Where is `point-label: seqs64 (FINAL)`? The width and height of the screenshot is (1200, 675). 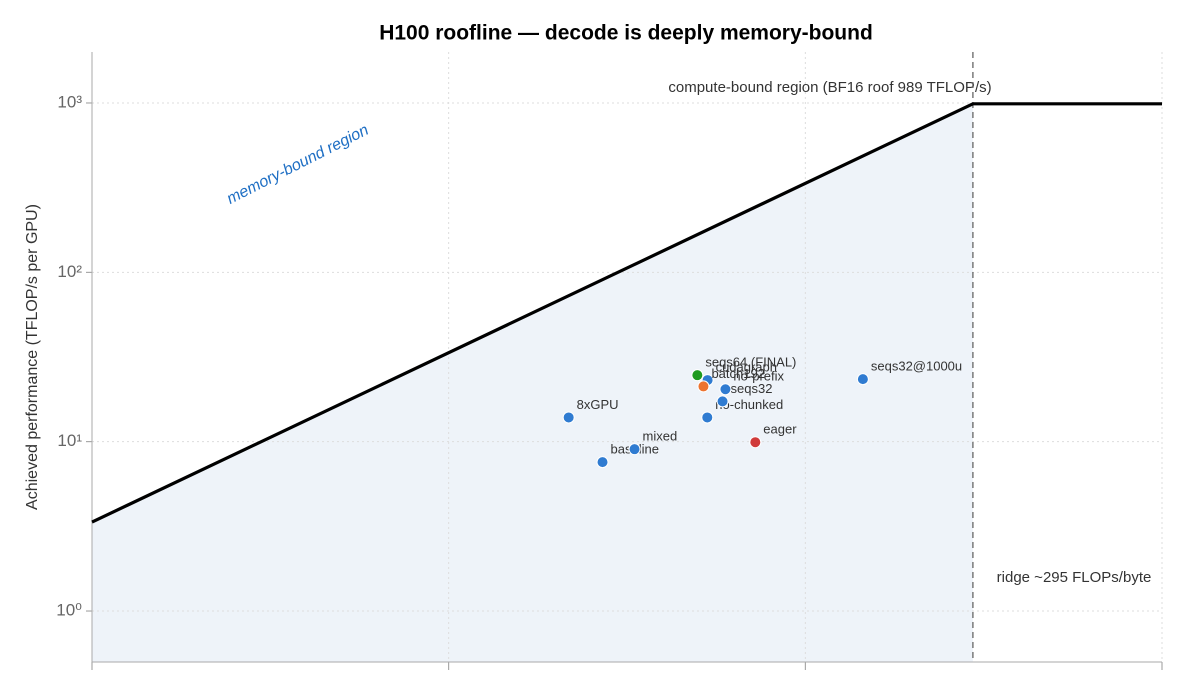 point-label: seqs64 (FINAL) is located at coordinates (750, 362).